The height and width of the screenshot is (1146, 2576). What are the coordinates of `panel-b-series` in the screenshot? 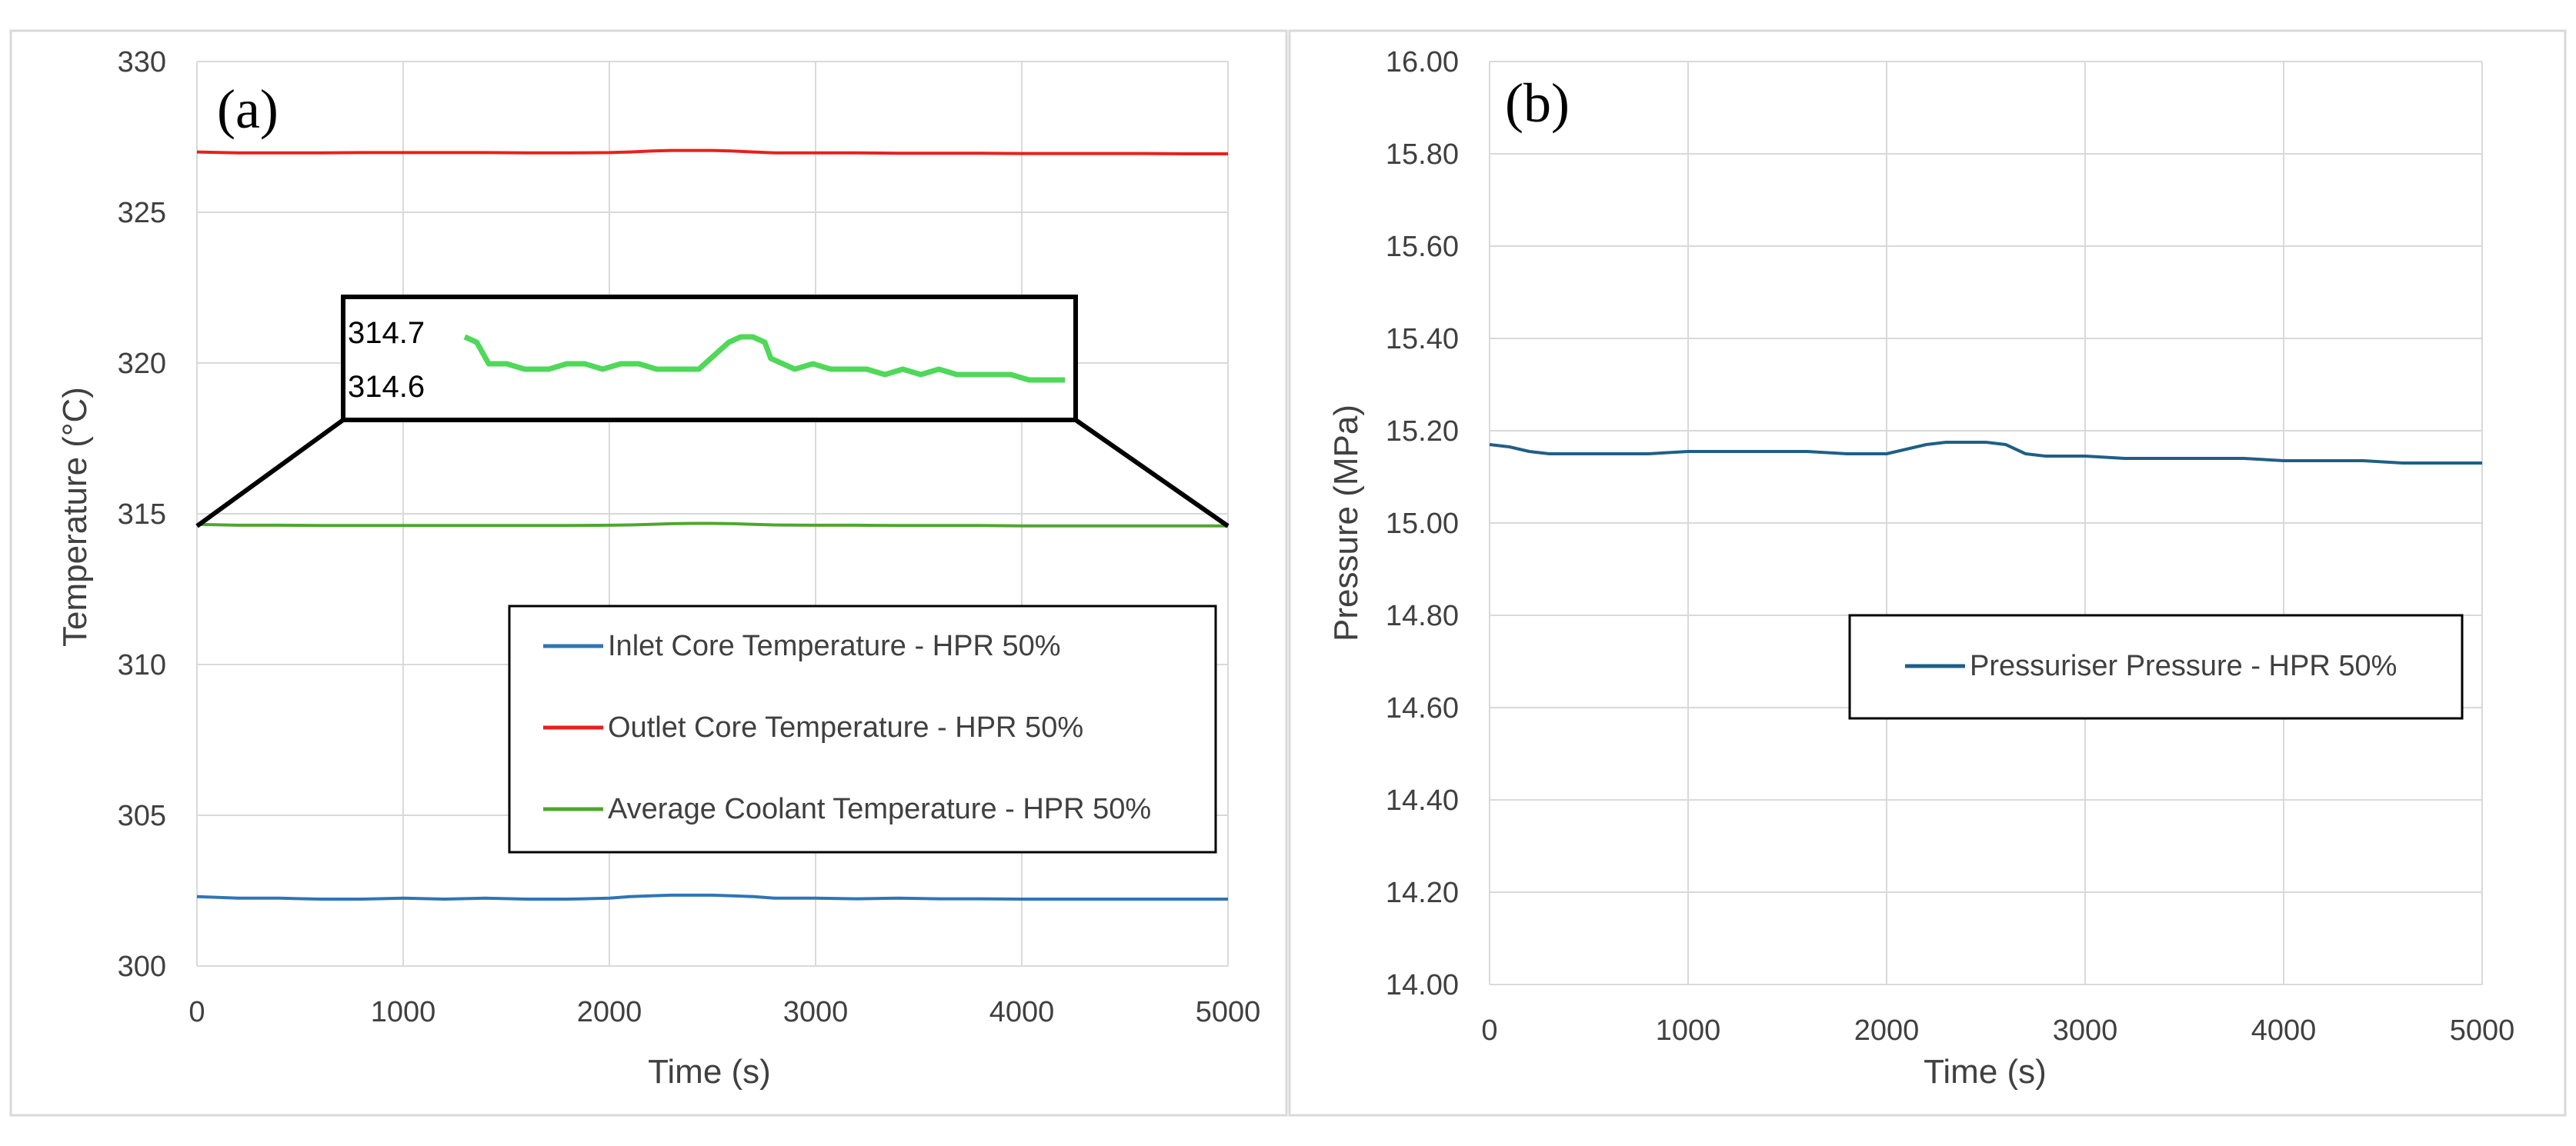 It's located at (1986, 453).